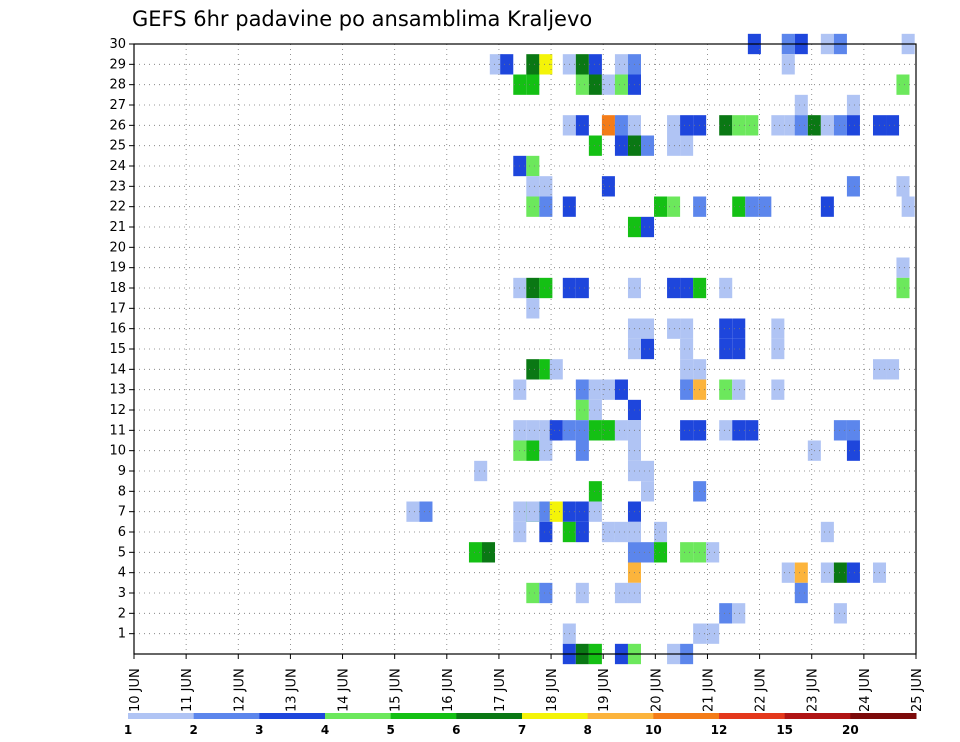 Image resolution: width=960 pixels, height=742 pixels. Describe the element at coordinates (917, 690) in the screenshot. I see `x-tick-label: 25 JUN` at that location.